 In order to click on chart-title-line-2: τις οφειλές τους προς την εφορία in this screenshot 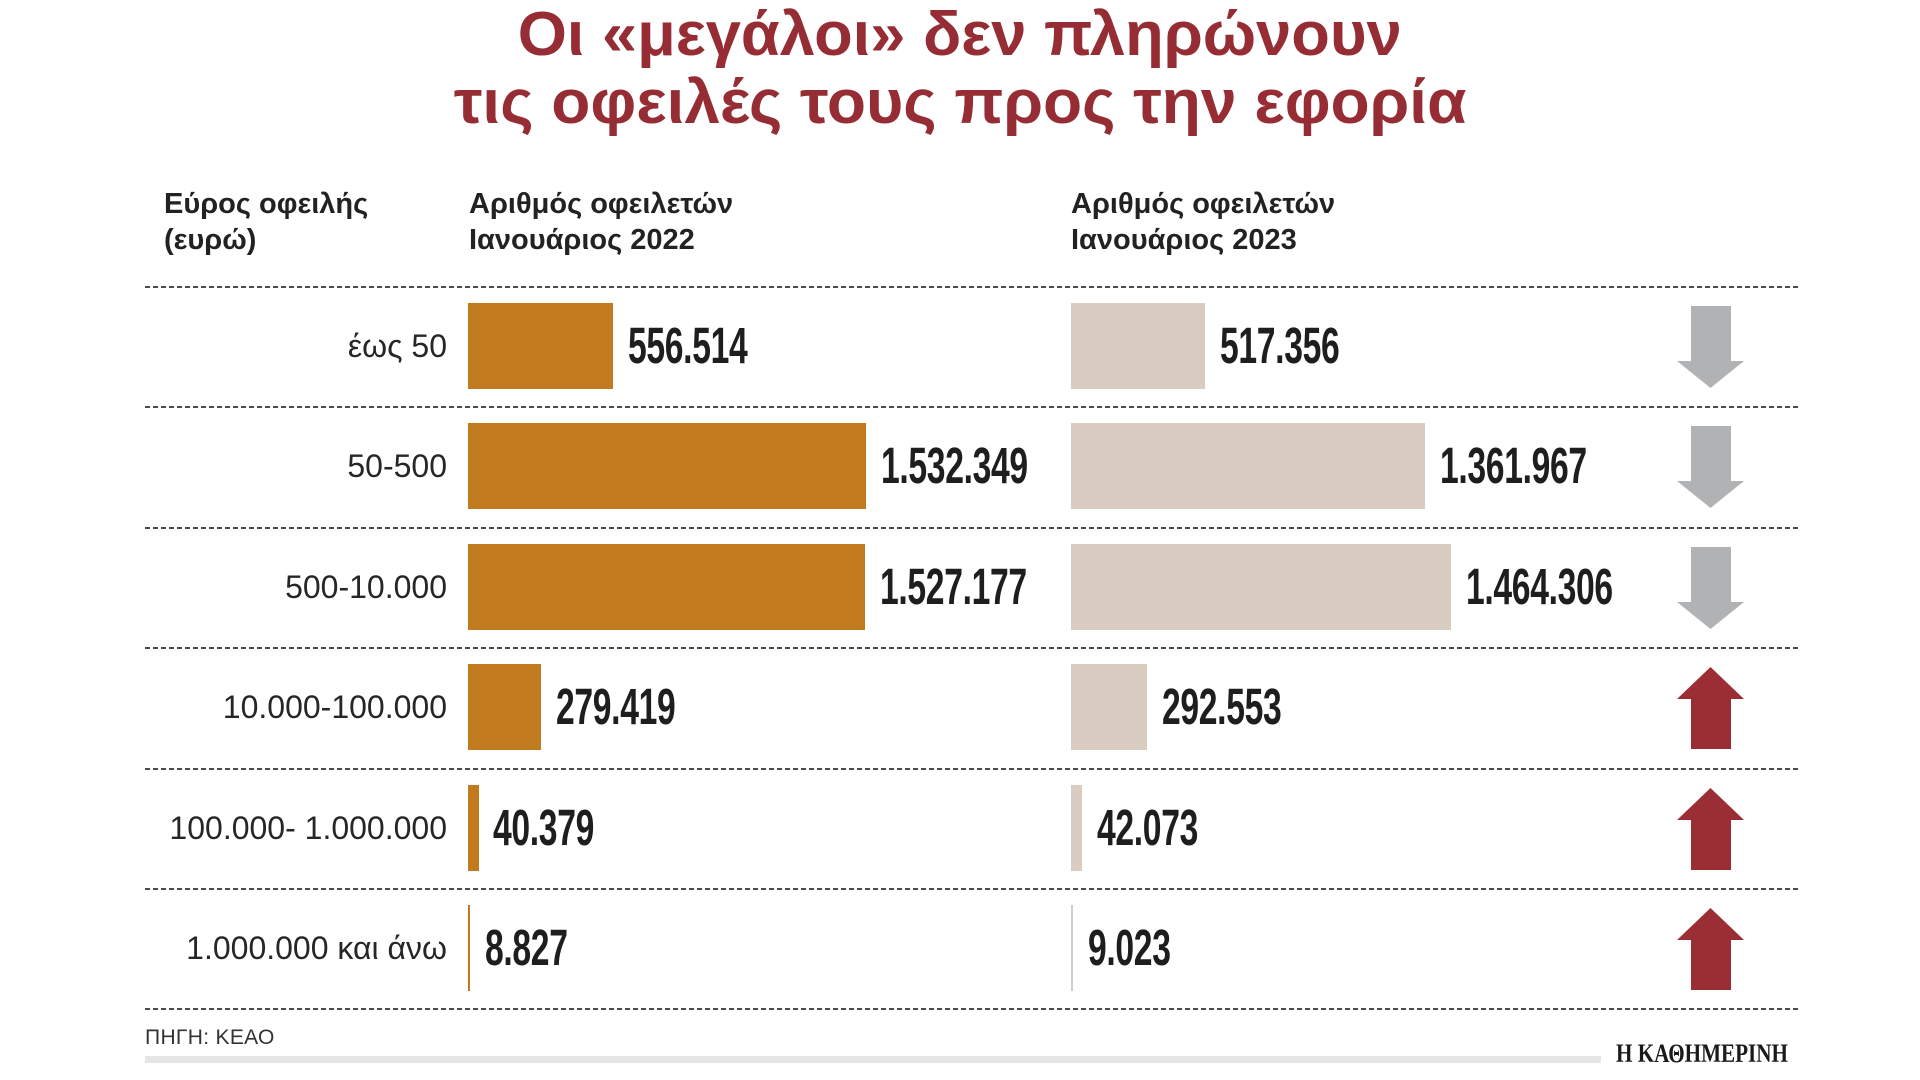, I will do `click(960, 103)`.